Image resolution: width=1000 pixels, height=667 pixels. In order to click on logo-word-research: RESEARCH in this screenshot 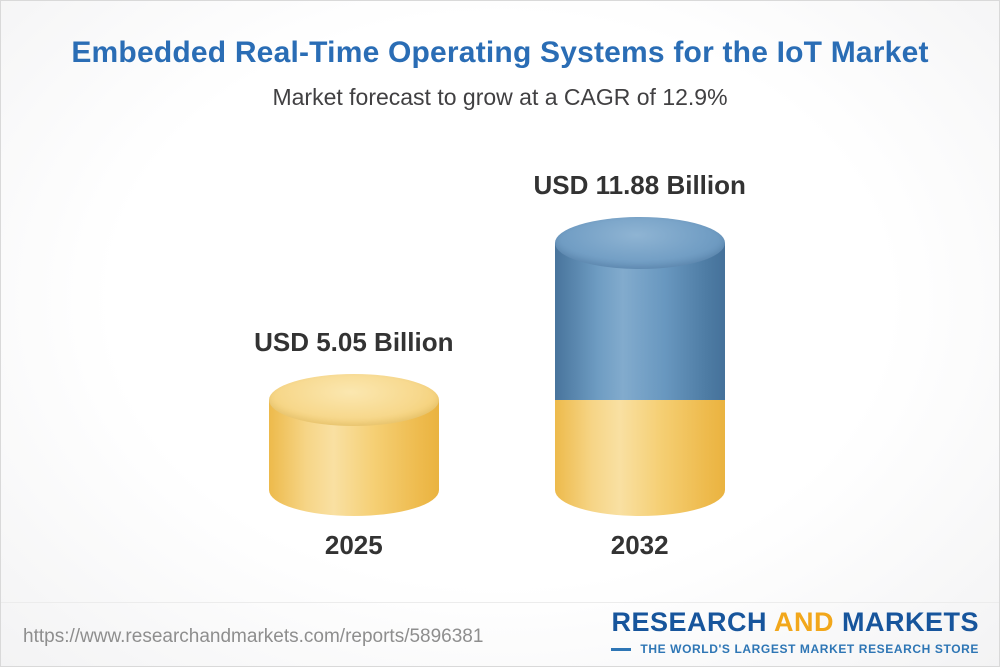, I will do `click(689, 622)`.